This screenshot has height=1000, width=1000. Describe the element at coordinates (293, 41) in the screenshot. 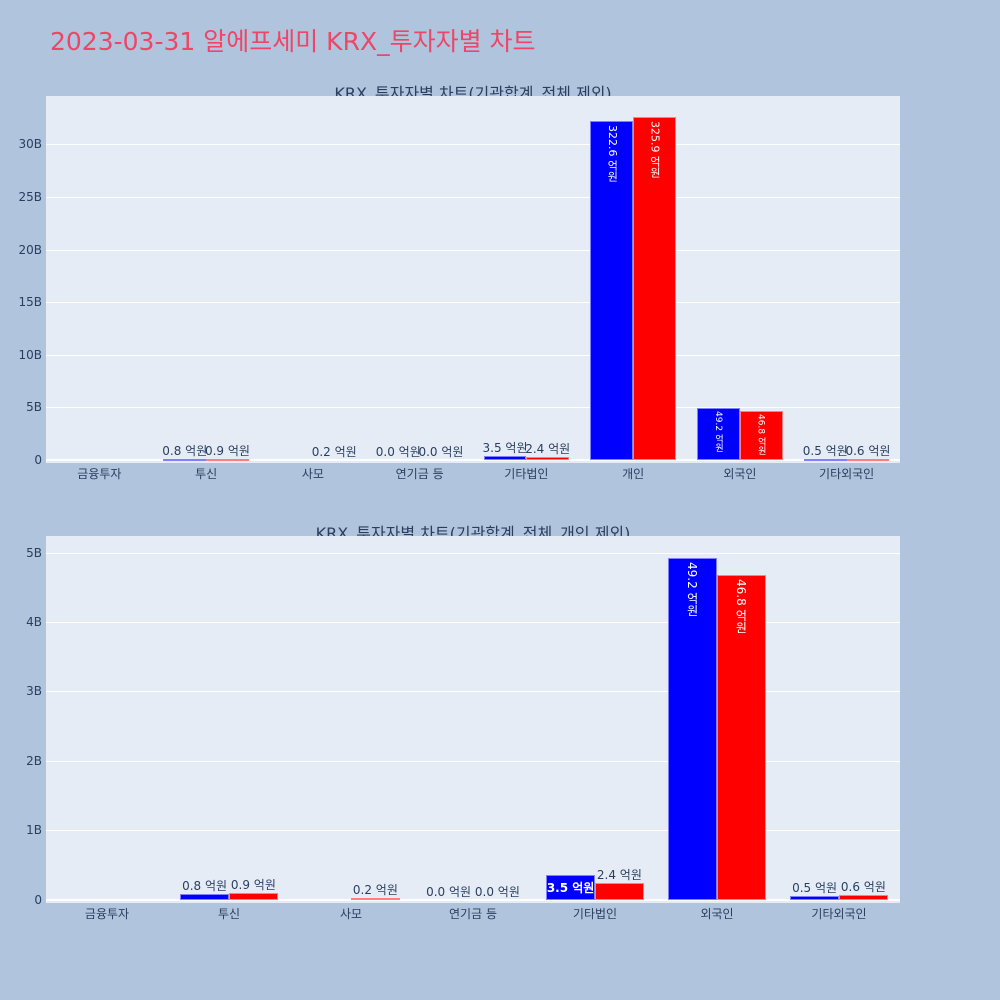

I see `page-title: 2023-03-31 알에프세미 KRX_투자자별 차트` at that location.